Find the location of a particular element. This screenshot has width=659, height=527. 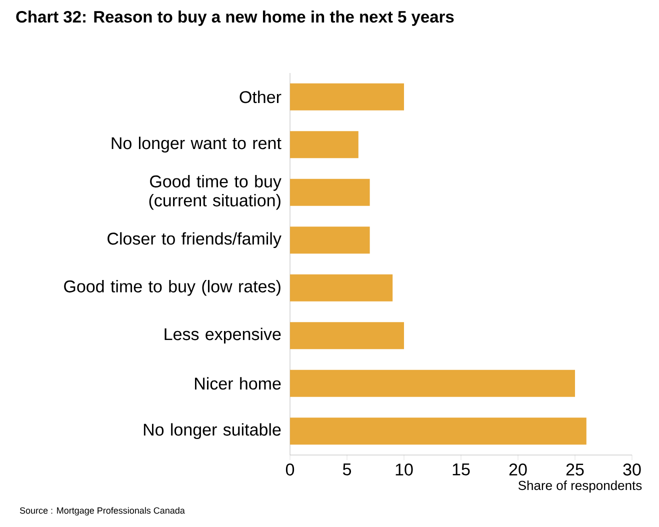

x-tick-label: 5 is located at coordinates (347, 470).